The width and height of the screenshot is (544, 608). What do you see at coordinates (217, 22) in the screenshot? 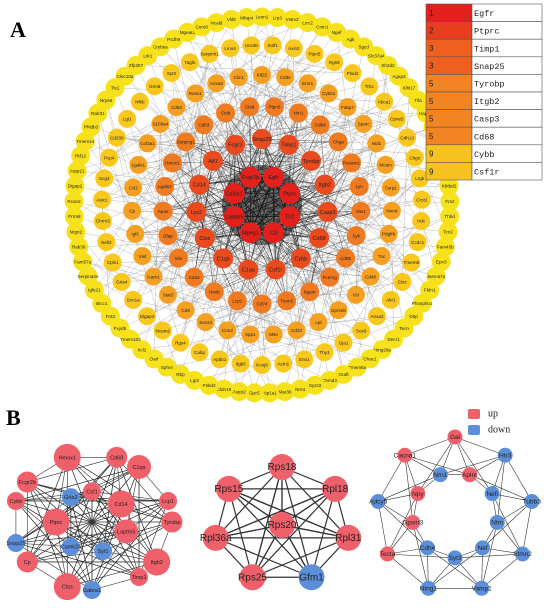
I see `node-label: Ncald` at bounding box center [217, 22].